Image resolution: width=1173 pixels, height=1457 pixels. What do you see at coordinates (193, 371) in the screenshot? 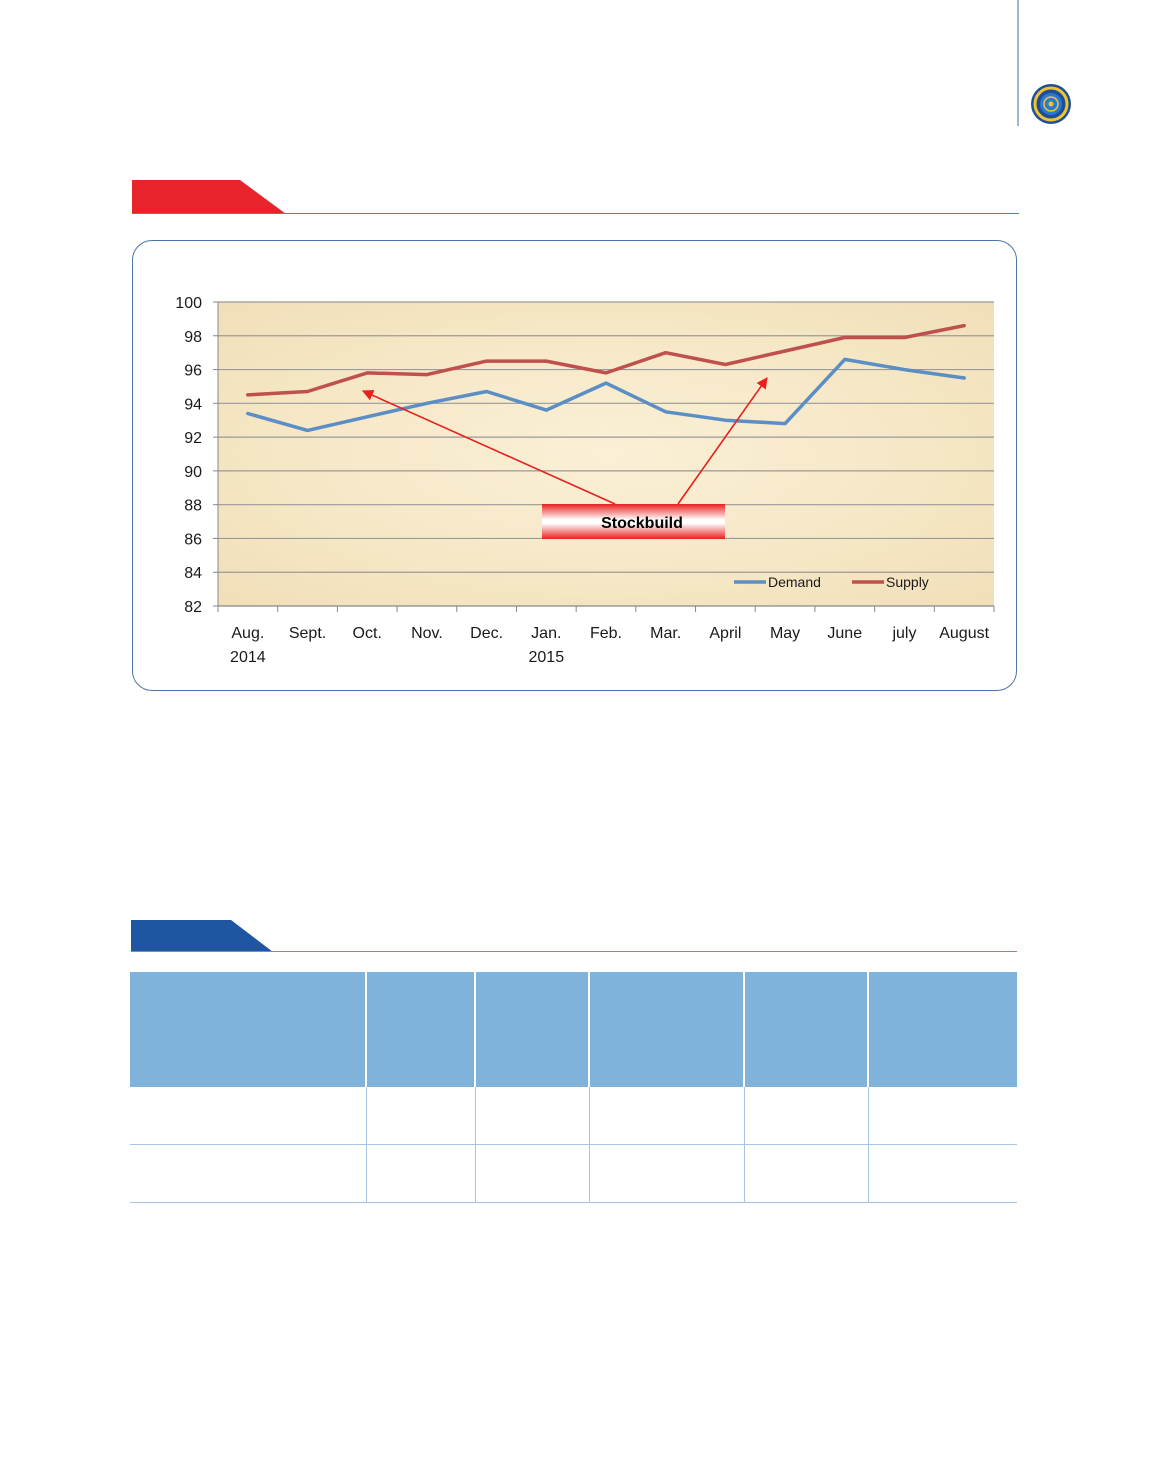
I see `y-tick-label: 96` at bounding box center [193, 371].